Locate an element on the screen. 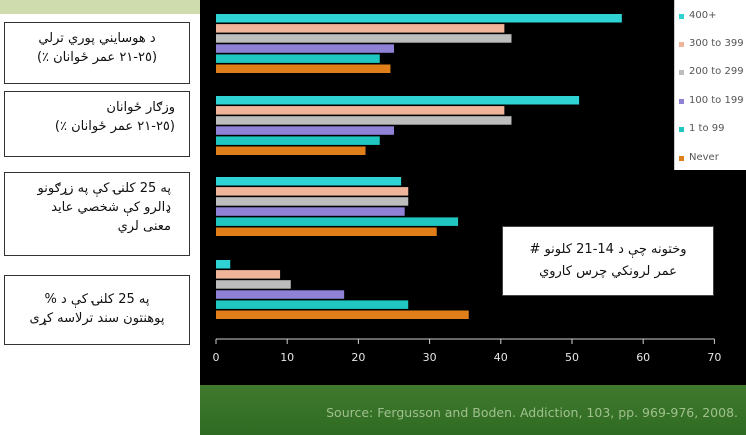  x-tick-label: 10 is located at coordinates (287, 357).